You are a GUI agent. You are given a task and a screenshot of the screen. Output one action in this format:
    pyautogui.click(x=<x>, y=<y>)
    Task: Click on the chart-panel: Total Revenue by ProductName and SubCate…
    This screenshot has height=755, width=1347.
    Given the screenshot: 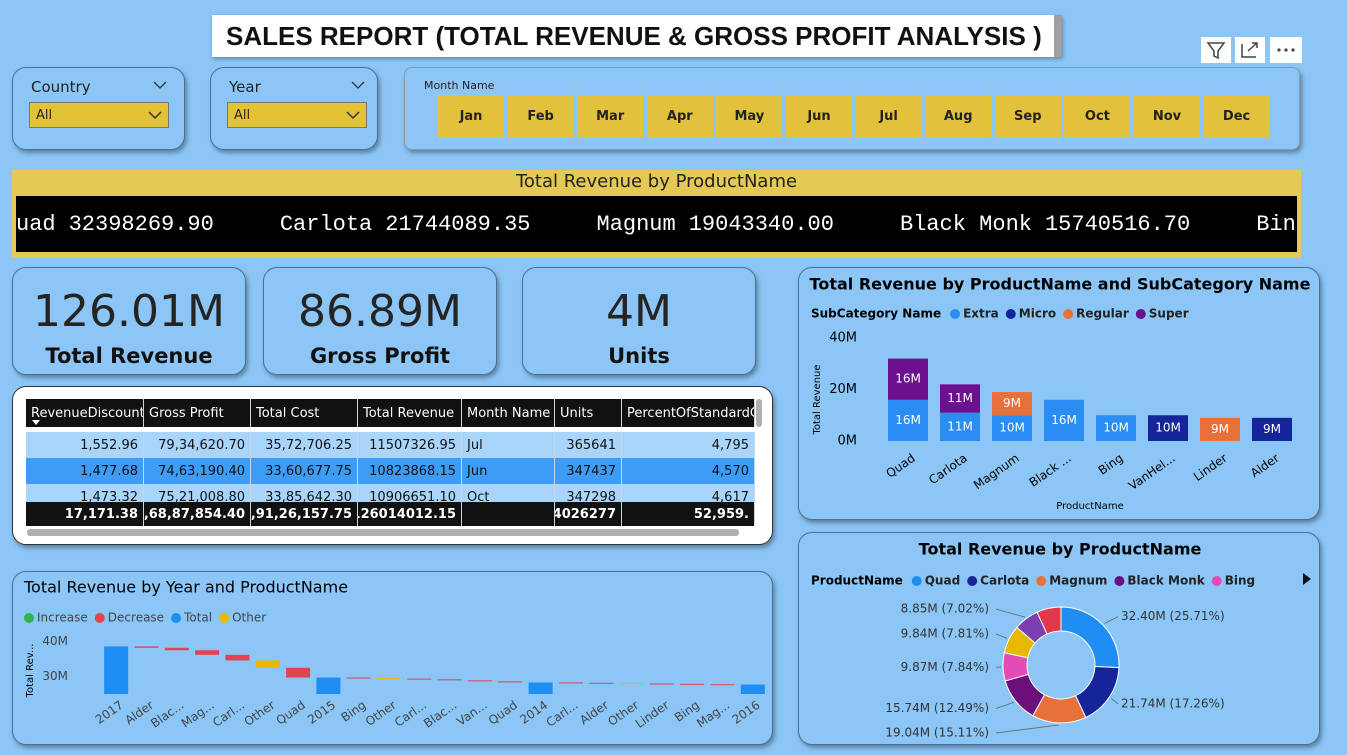 What is the action you would take?
    pyautogui.click(x=1059, y=393)
    